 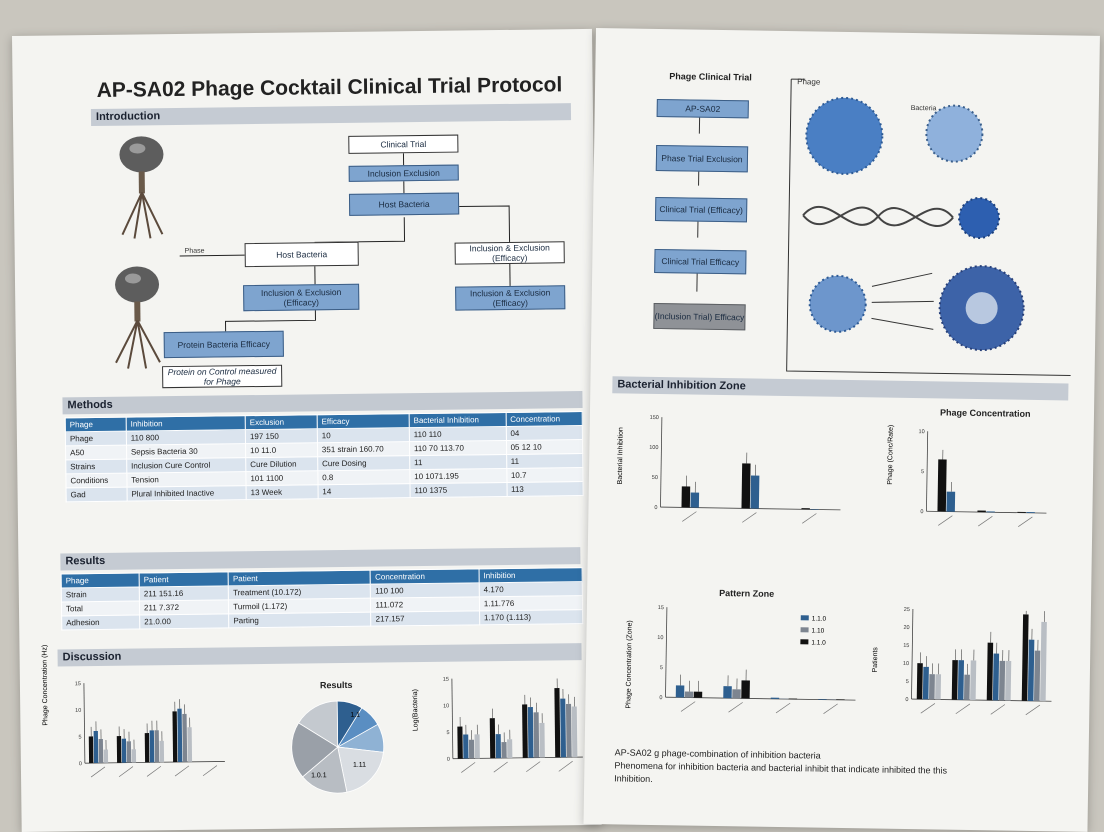 I want to click on section-discussion: Discussion, so click(x=319, y=655).